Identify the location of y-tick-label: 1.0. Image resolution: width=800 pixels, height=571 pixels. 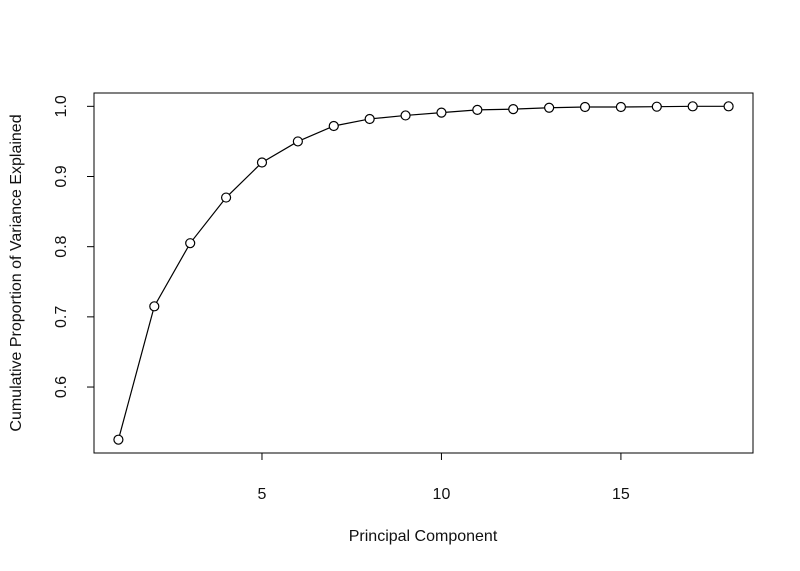
(61, 106).